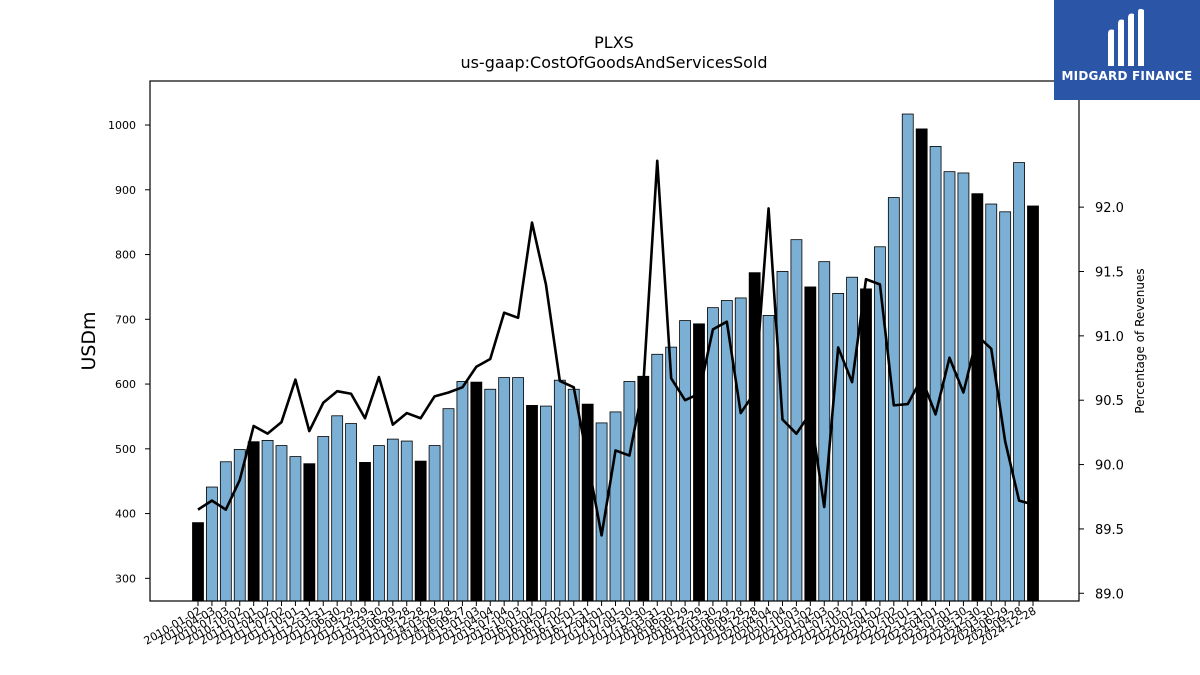 The image size is (1200, 675). I want to click on chart-subtitle: us-gaap:CostOfGoodsAndServicesSold, so click(613, 62).